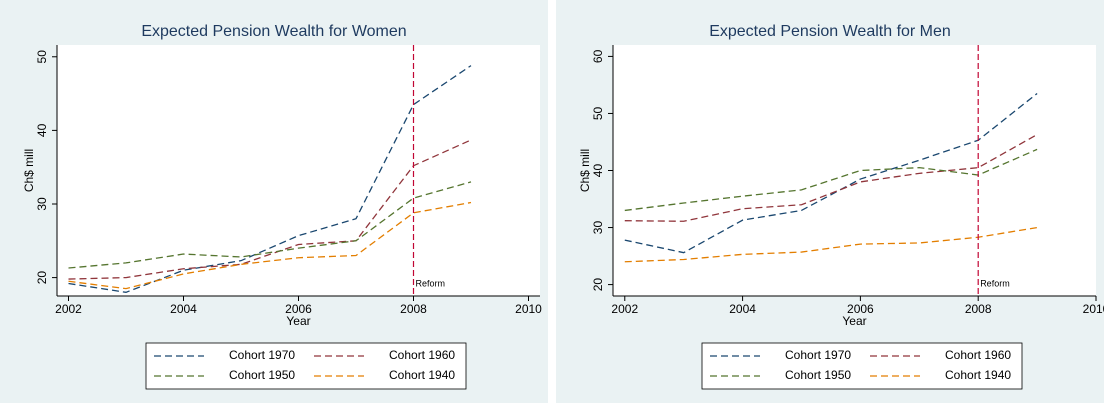 The width and height of the screenshot is (1104, 403). I want to click on chart-title: Expected Pension Wealth for Men, so click(830, 31).